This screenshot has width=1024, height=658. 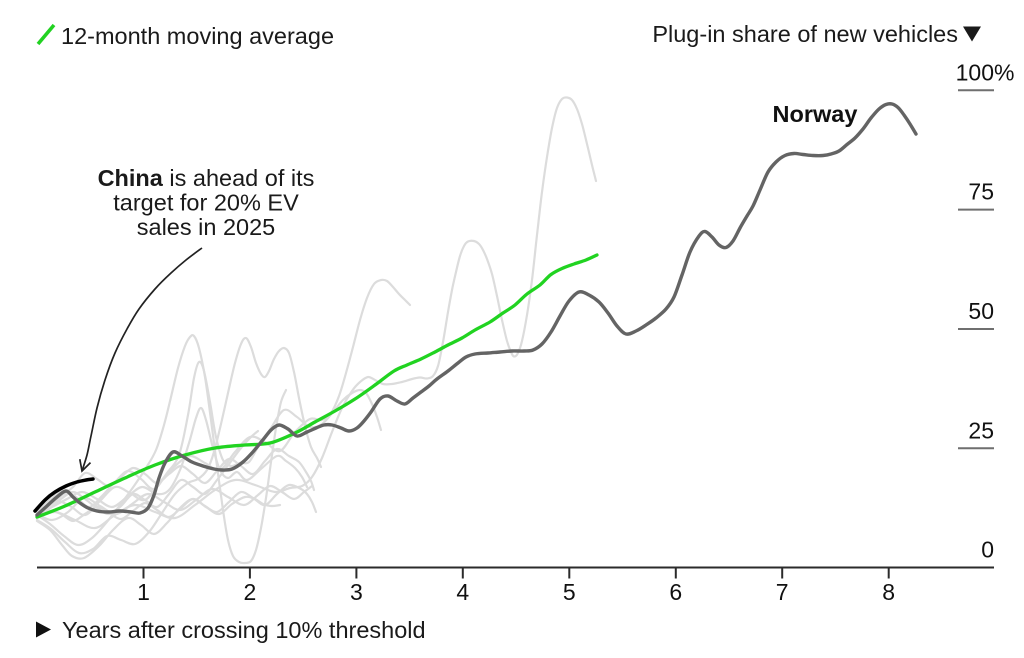 What do you see at coordinates (250, 592) in the screenshot?
I see `svg-text: 2` at bounding box center [250, 592].